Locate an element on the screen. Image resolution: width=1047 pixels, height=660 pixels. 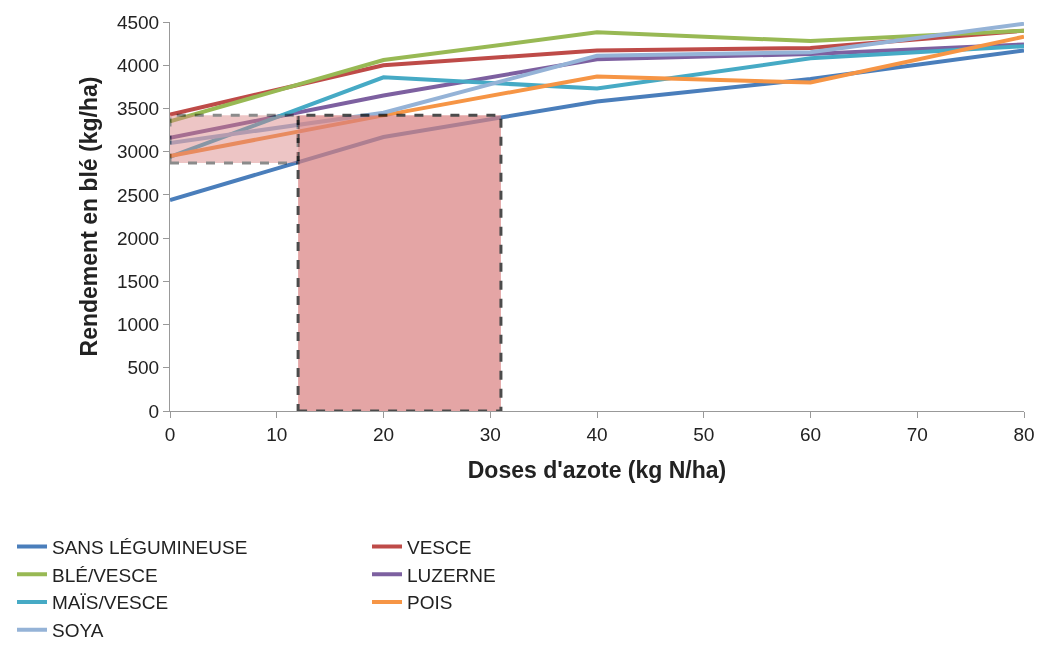
x-tick-label: 20 is located at coordinates (383, 434).